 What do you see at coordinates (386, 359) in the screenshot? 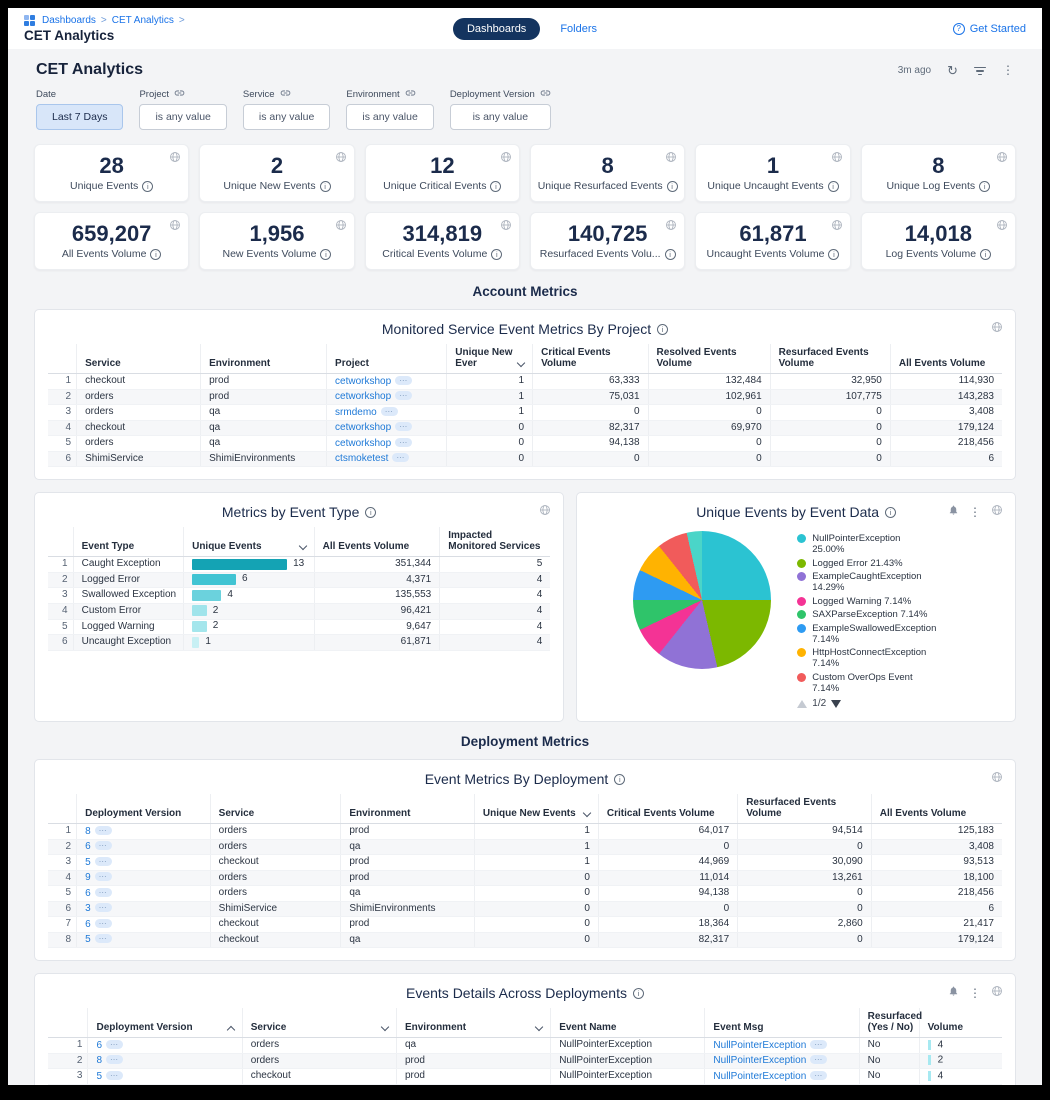
I see `column-header-project: Project` at bounding box center [386, 359].